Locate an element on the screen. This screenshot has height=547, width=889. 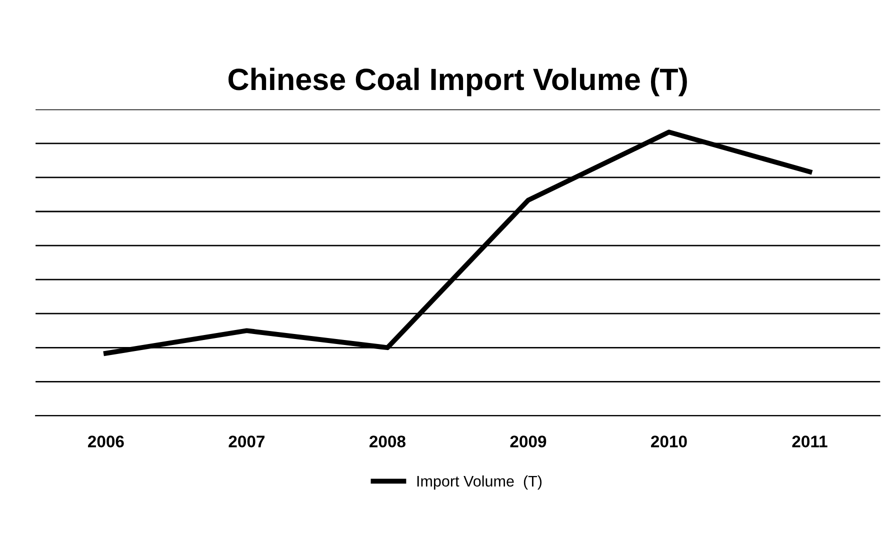
x-tick-label: 2007 is located at coordinates (246, 442).